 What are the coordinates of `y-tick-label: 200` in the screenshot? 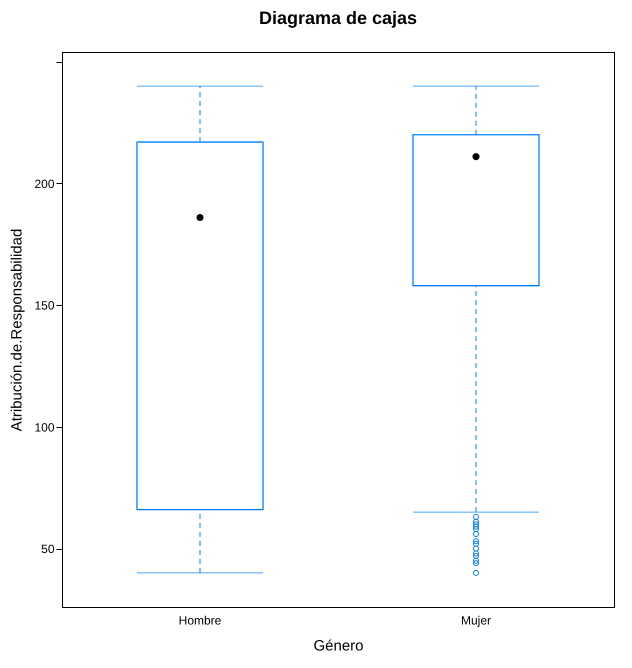 It's located at (44, 183).